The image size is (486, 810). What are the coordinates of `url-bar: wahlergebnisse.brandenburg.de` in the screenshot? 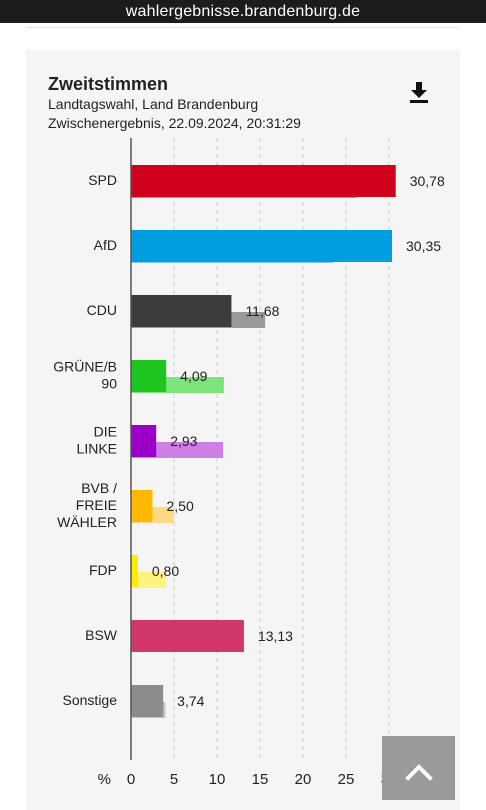 It's located at (243, 11).